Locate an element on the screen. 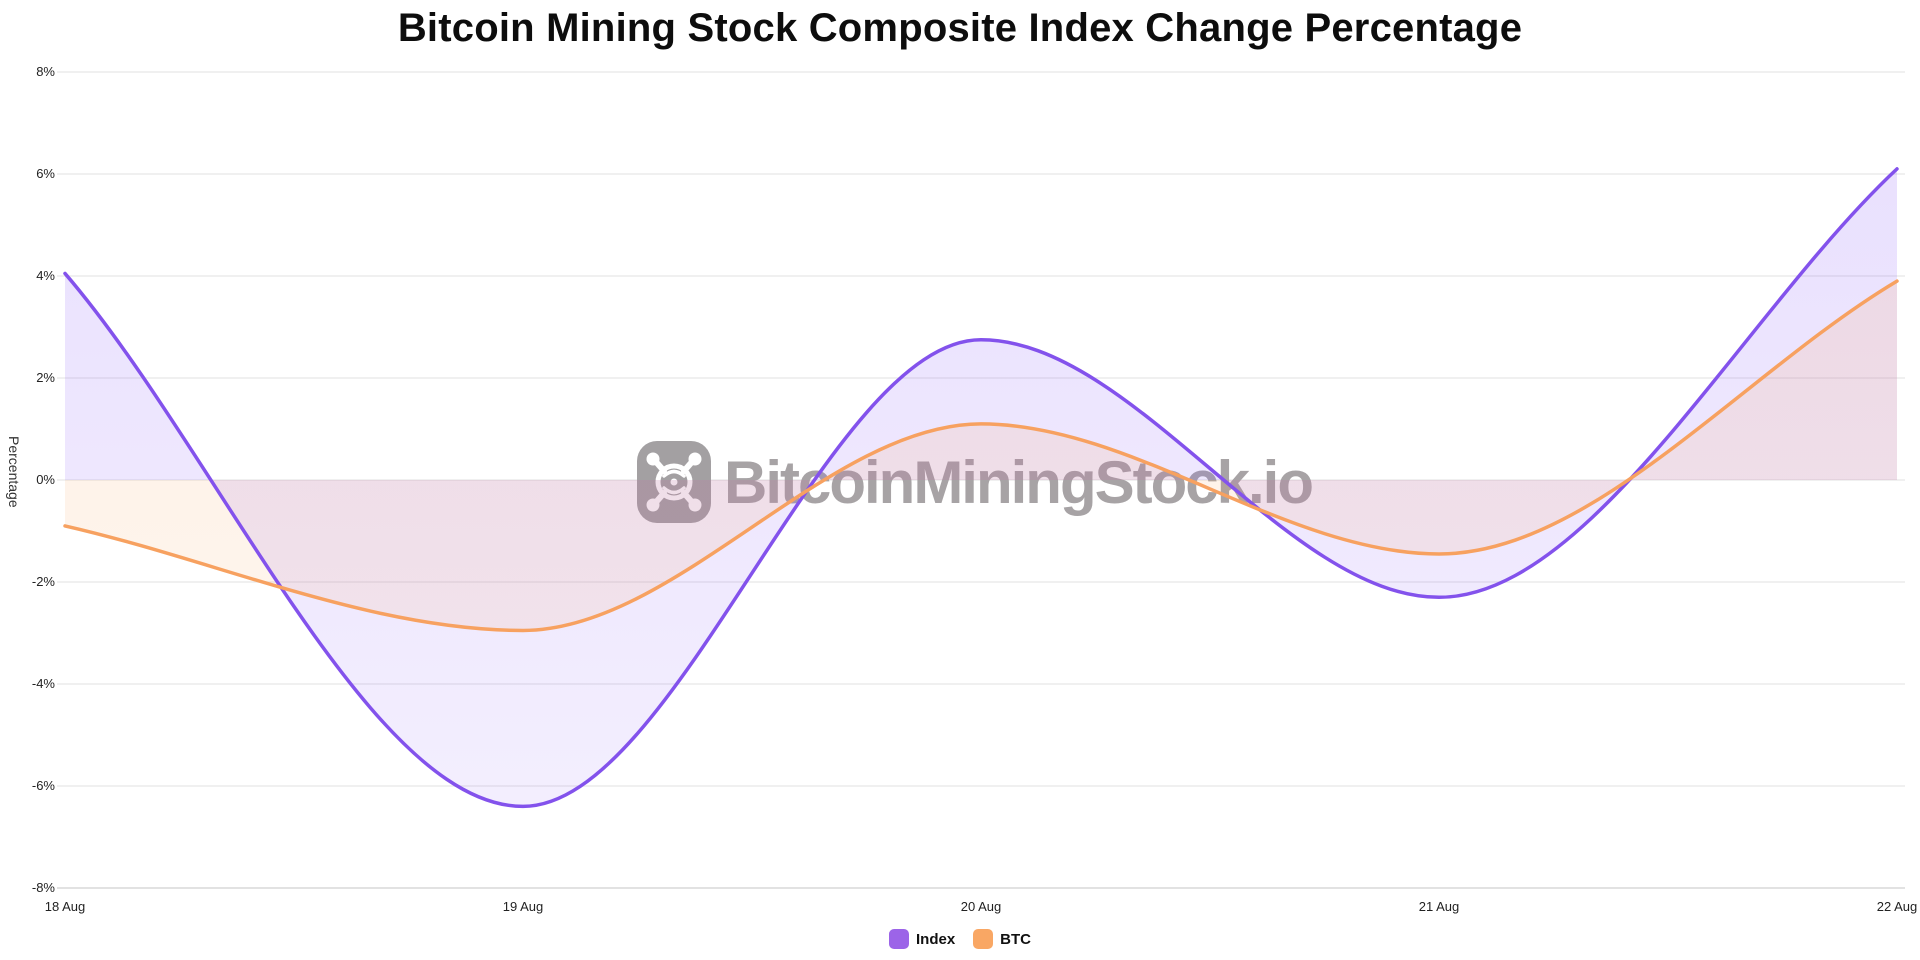 This screenshot has width=1920, height=960. legend-label: BTC is located at coordinates (1015, 939).